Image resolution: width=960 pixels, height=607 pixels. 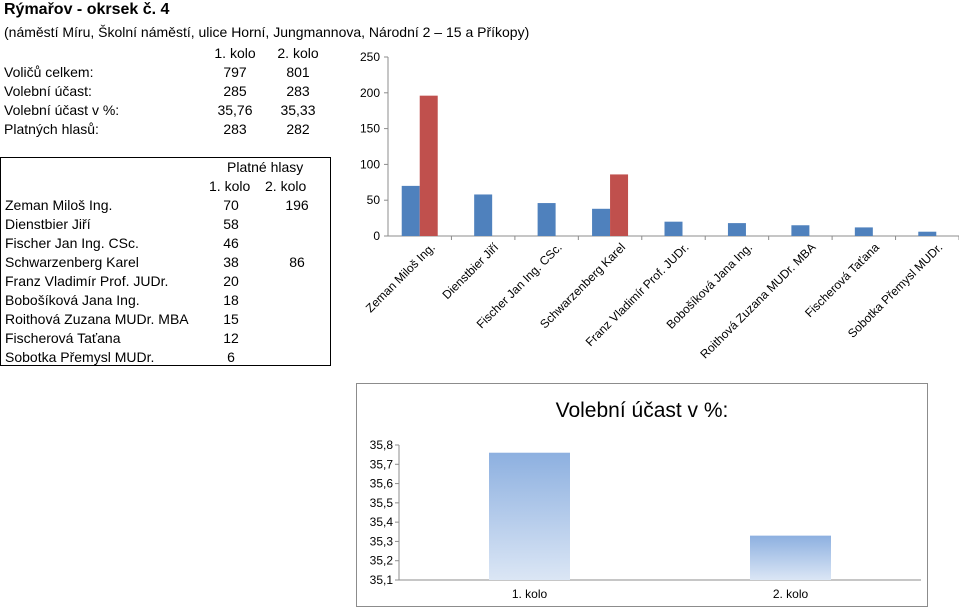 What do you see at coordinates (235, 110) in the screenshot?
I see `stats-value-1: 35,76` at bounding box center [235, 110].